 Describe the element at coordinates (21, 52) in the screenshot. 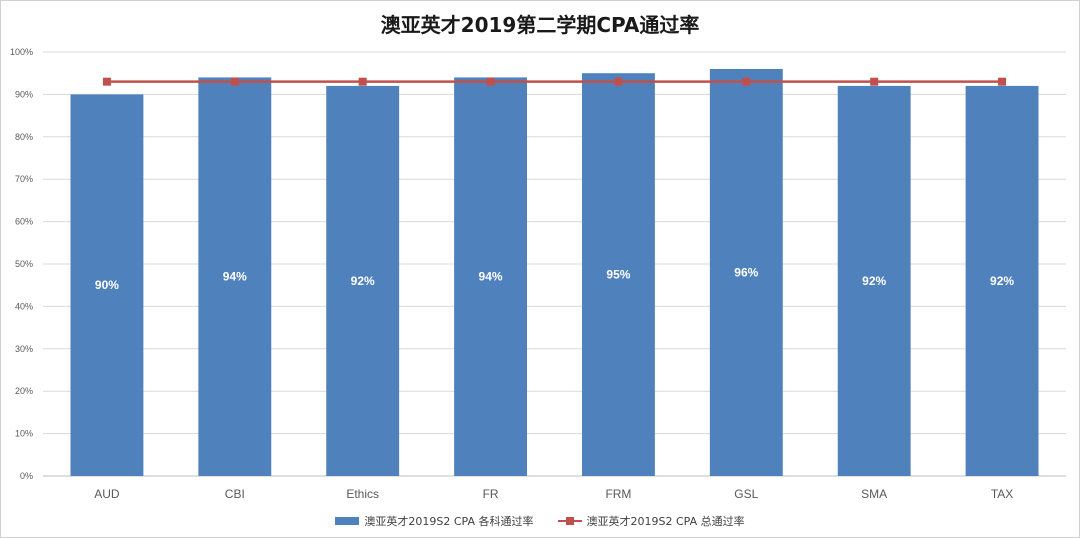

I see `y-tick-label: 100%` at that location.